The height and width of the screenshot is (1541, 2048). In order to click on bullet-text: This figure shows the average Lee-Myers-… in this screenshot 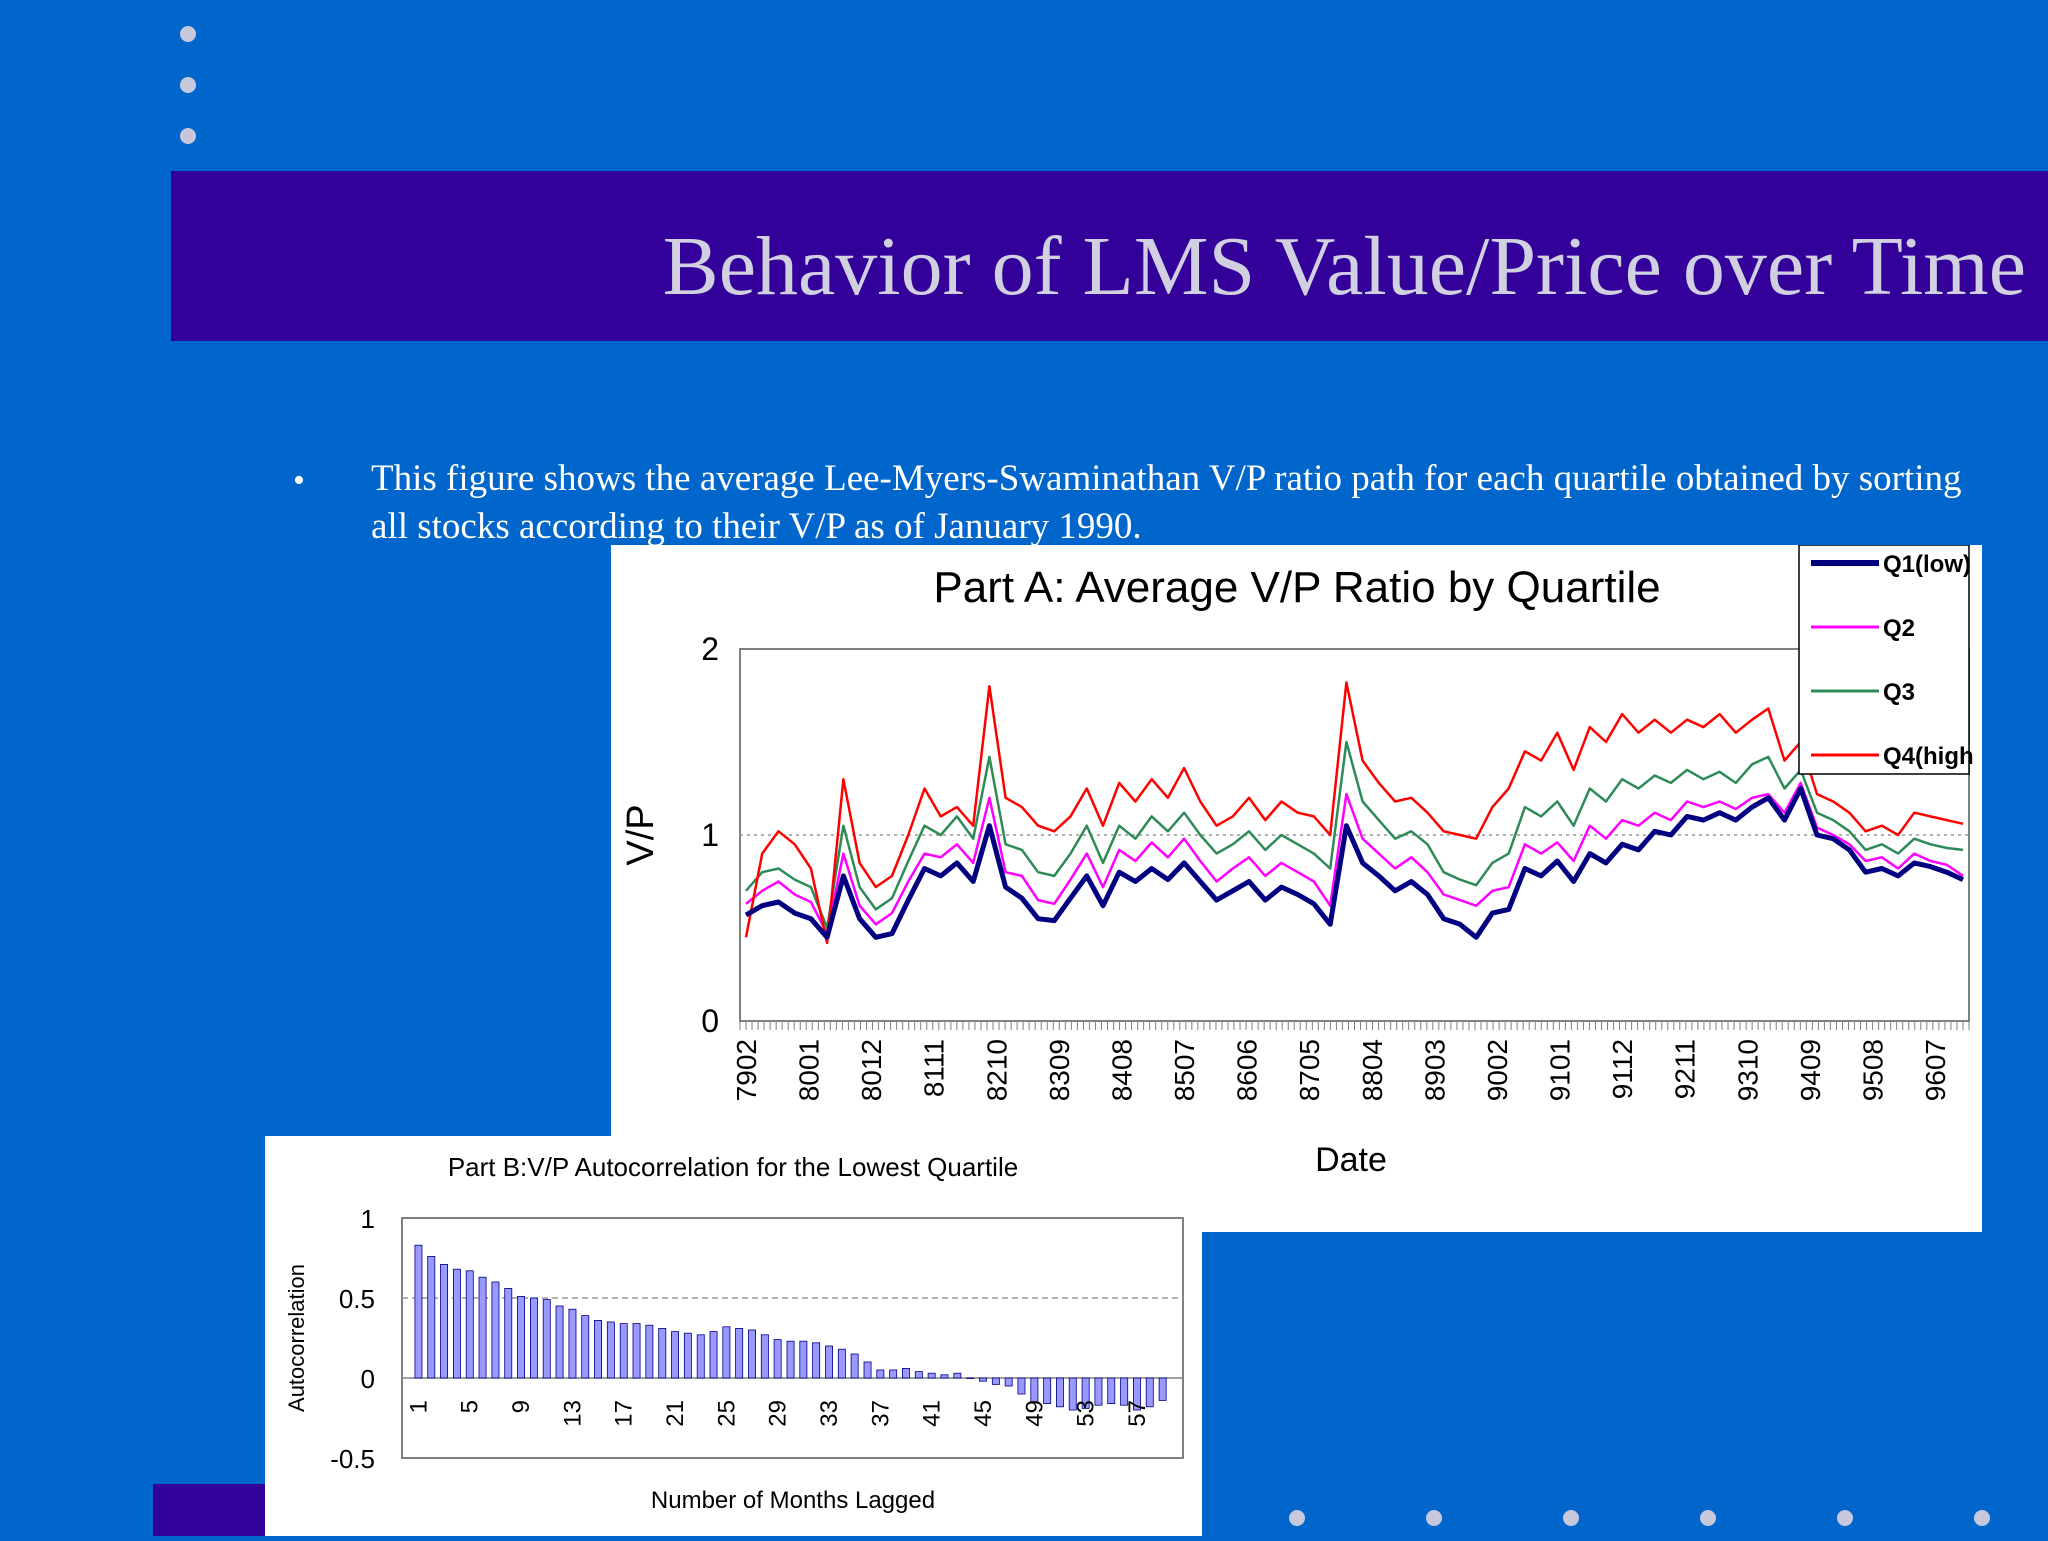, I will do `click(1166, 502)`.